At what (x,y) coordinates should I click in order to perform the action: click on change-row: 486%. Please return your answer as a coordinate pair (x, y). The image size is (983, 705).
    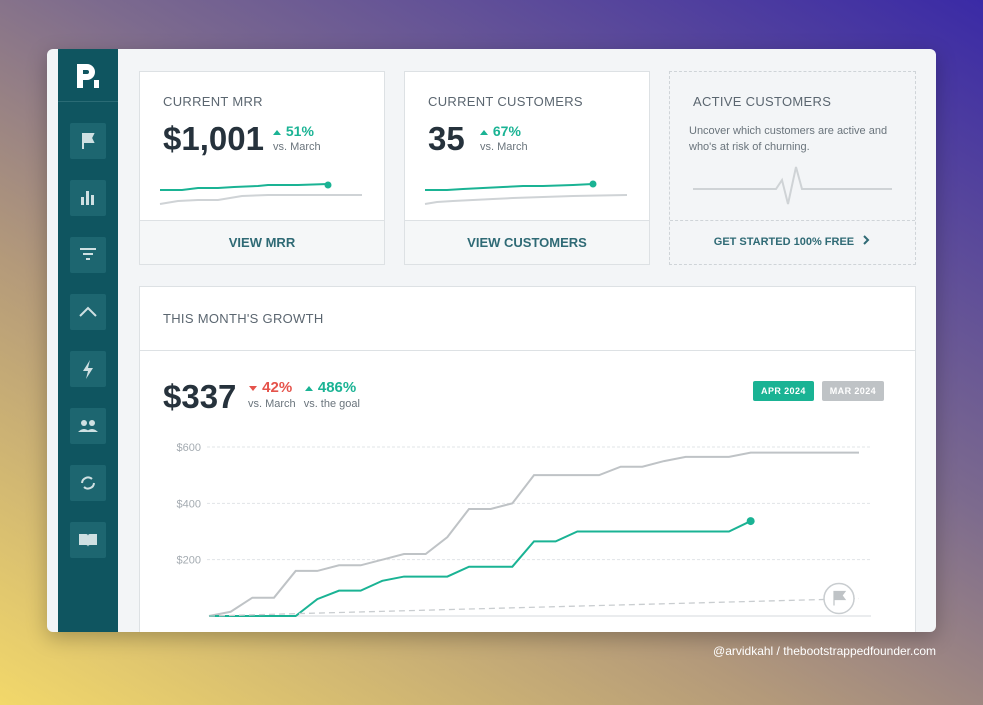
    Looking at the image, I should click on (332, 387).